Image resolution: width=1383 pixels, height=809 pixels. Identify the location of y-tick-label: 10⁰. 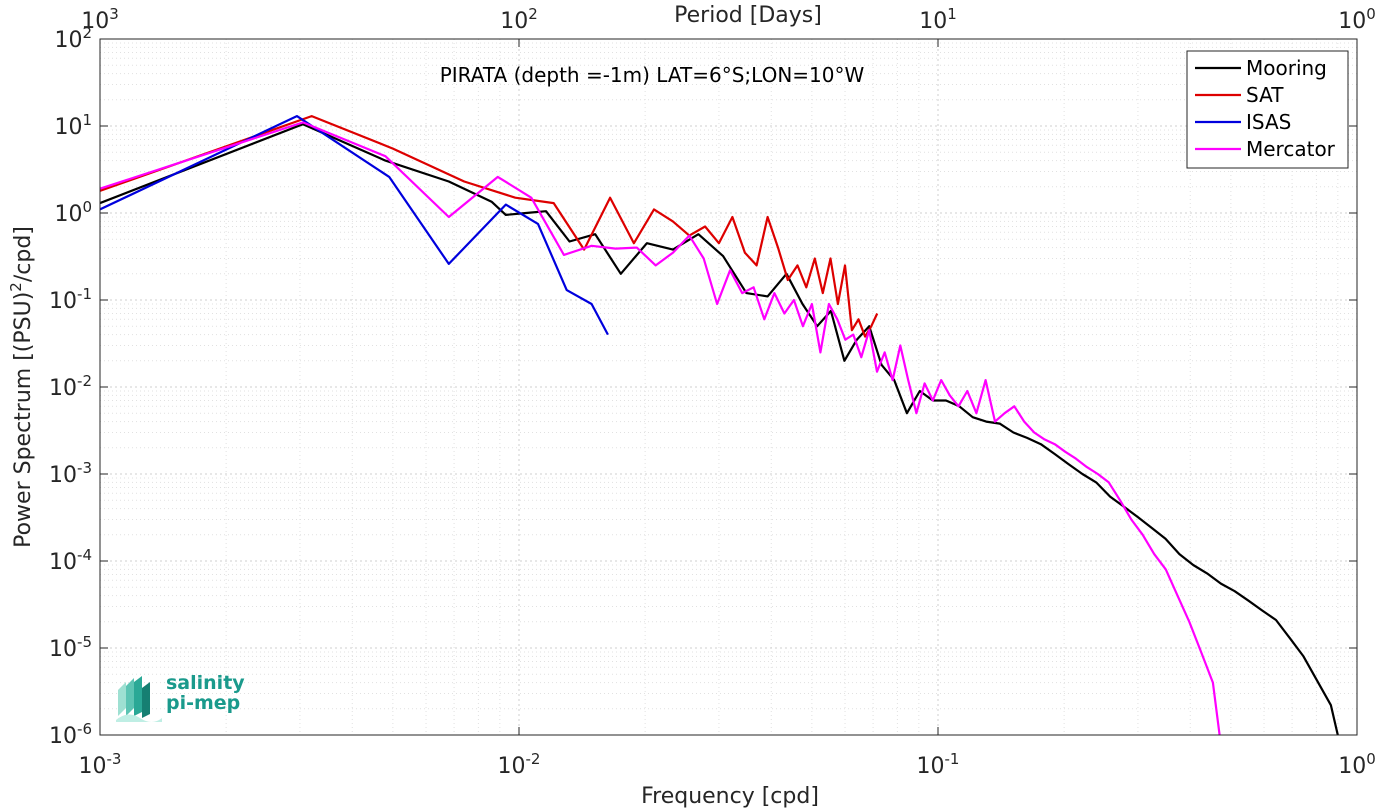
(73, 212).